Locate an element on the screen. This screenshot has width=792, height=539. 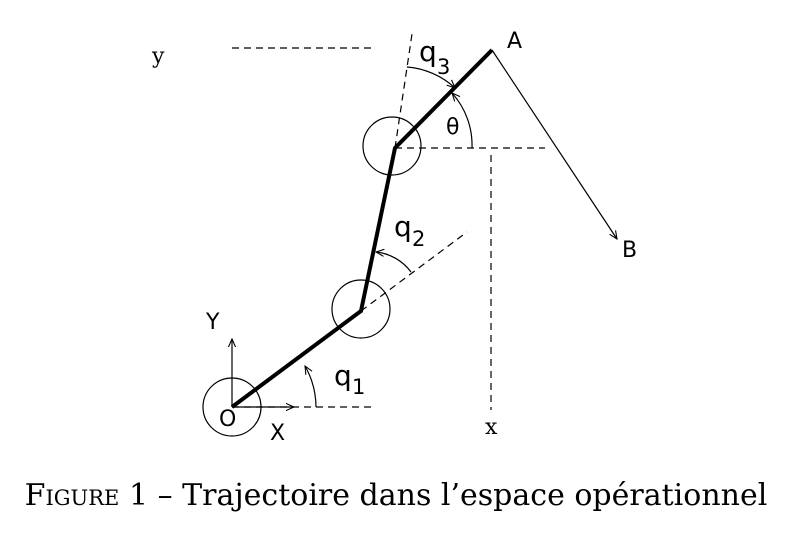
trajectory-arrow-a-b is located at coordinates (554, 144).